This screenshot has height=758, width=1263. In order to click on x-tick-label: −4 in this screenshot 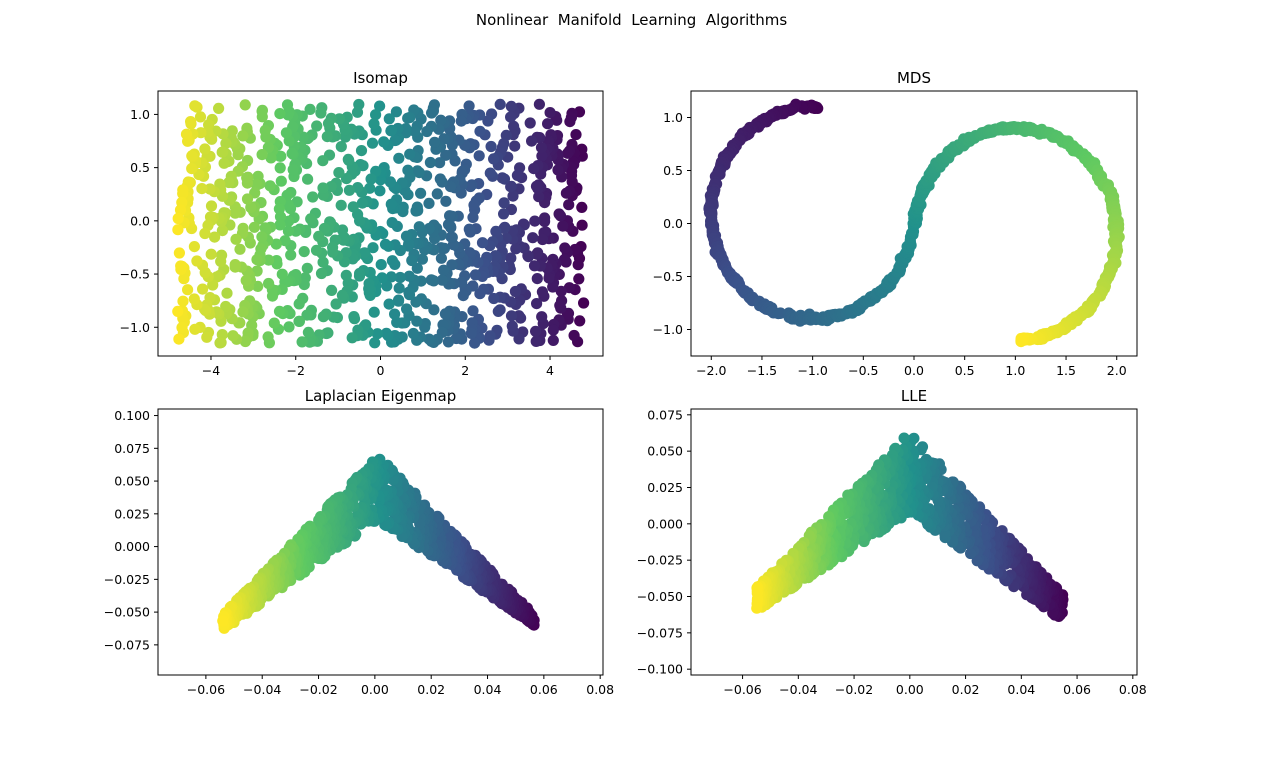, I will do `click(211, 370)`.